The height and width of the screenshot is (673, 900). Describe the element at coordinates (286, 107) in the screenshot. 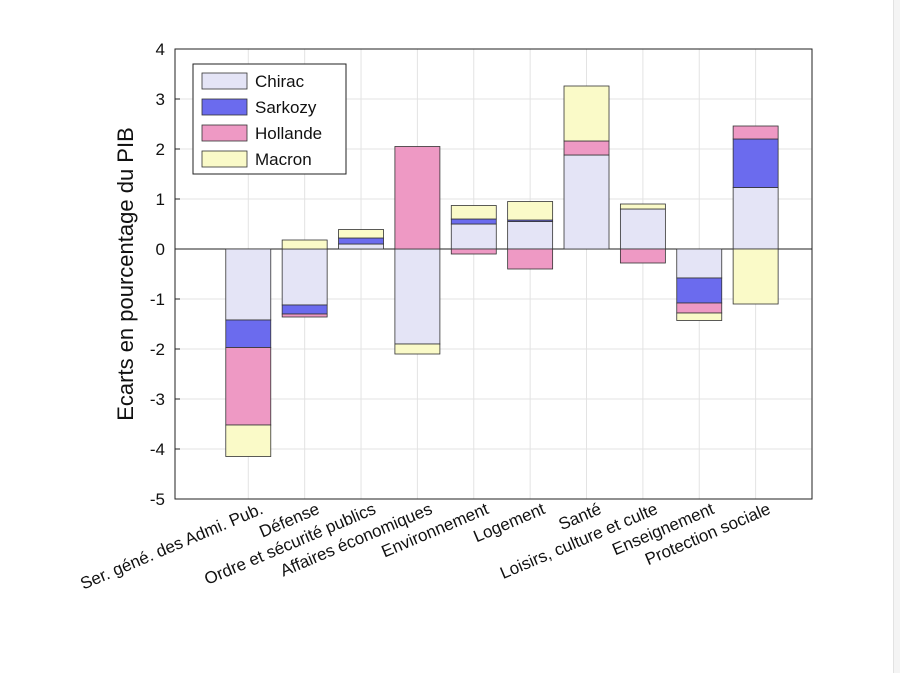

I see `legend-label-sarkozy: Sarkozy` at that location.